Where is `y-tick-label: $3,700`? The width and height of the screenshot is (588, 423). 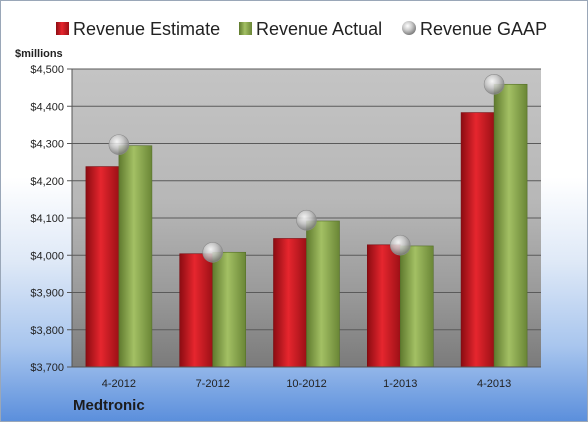
y-tick-label: $3,700 is located at coordinates (47, 368).